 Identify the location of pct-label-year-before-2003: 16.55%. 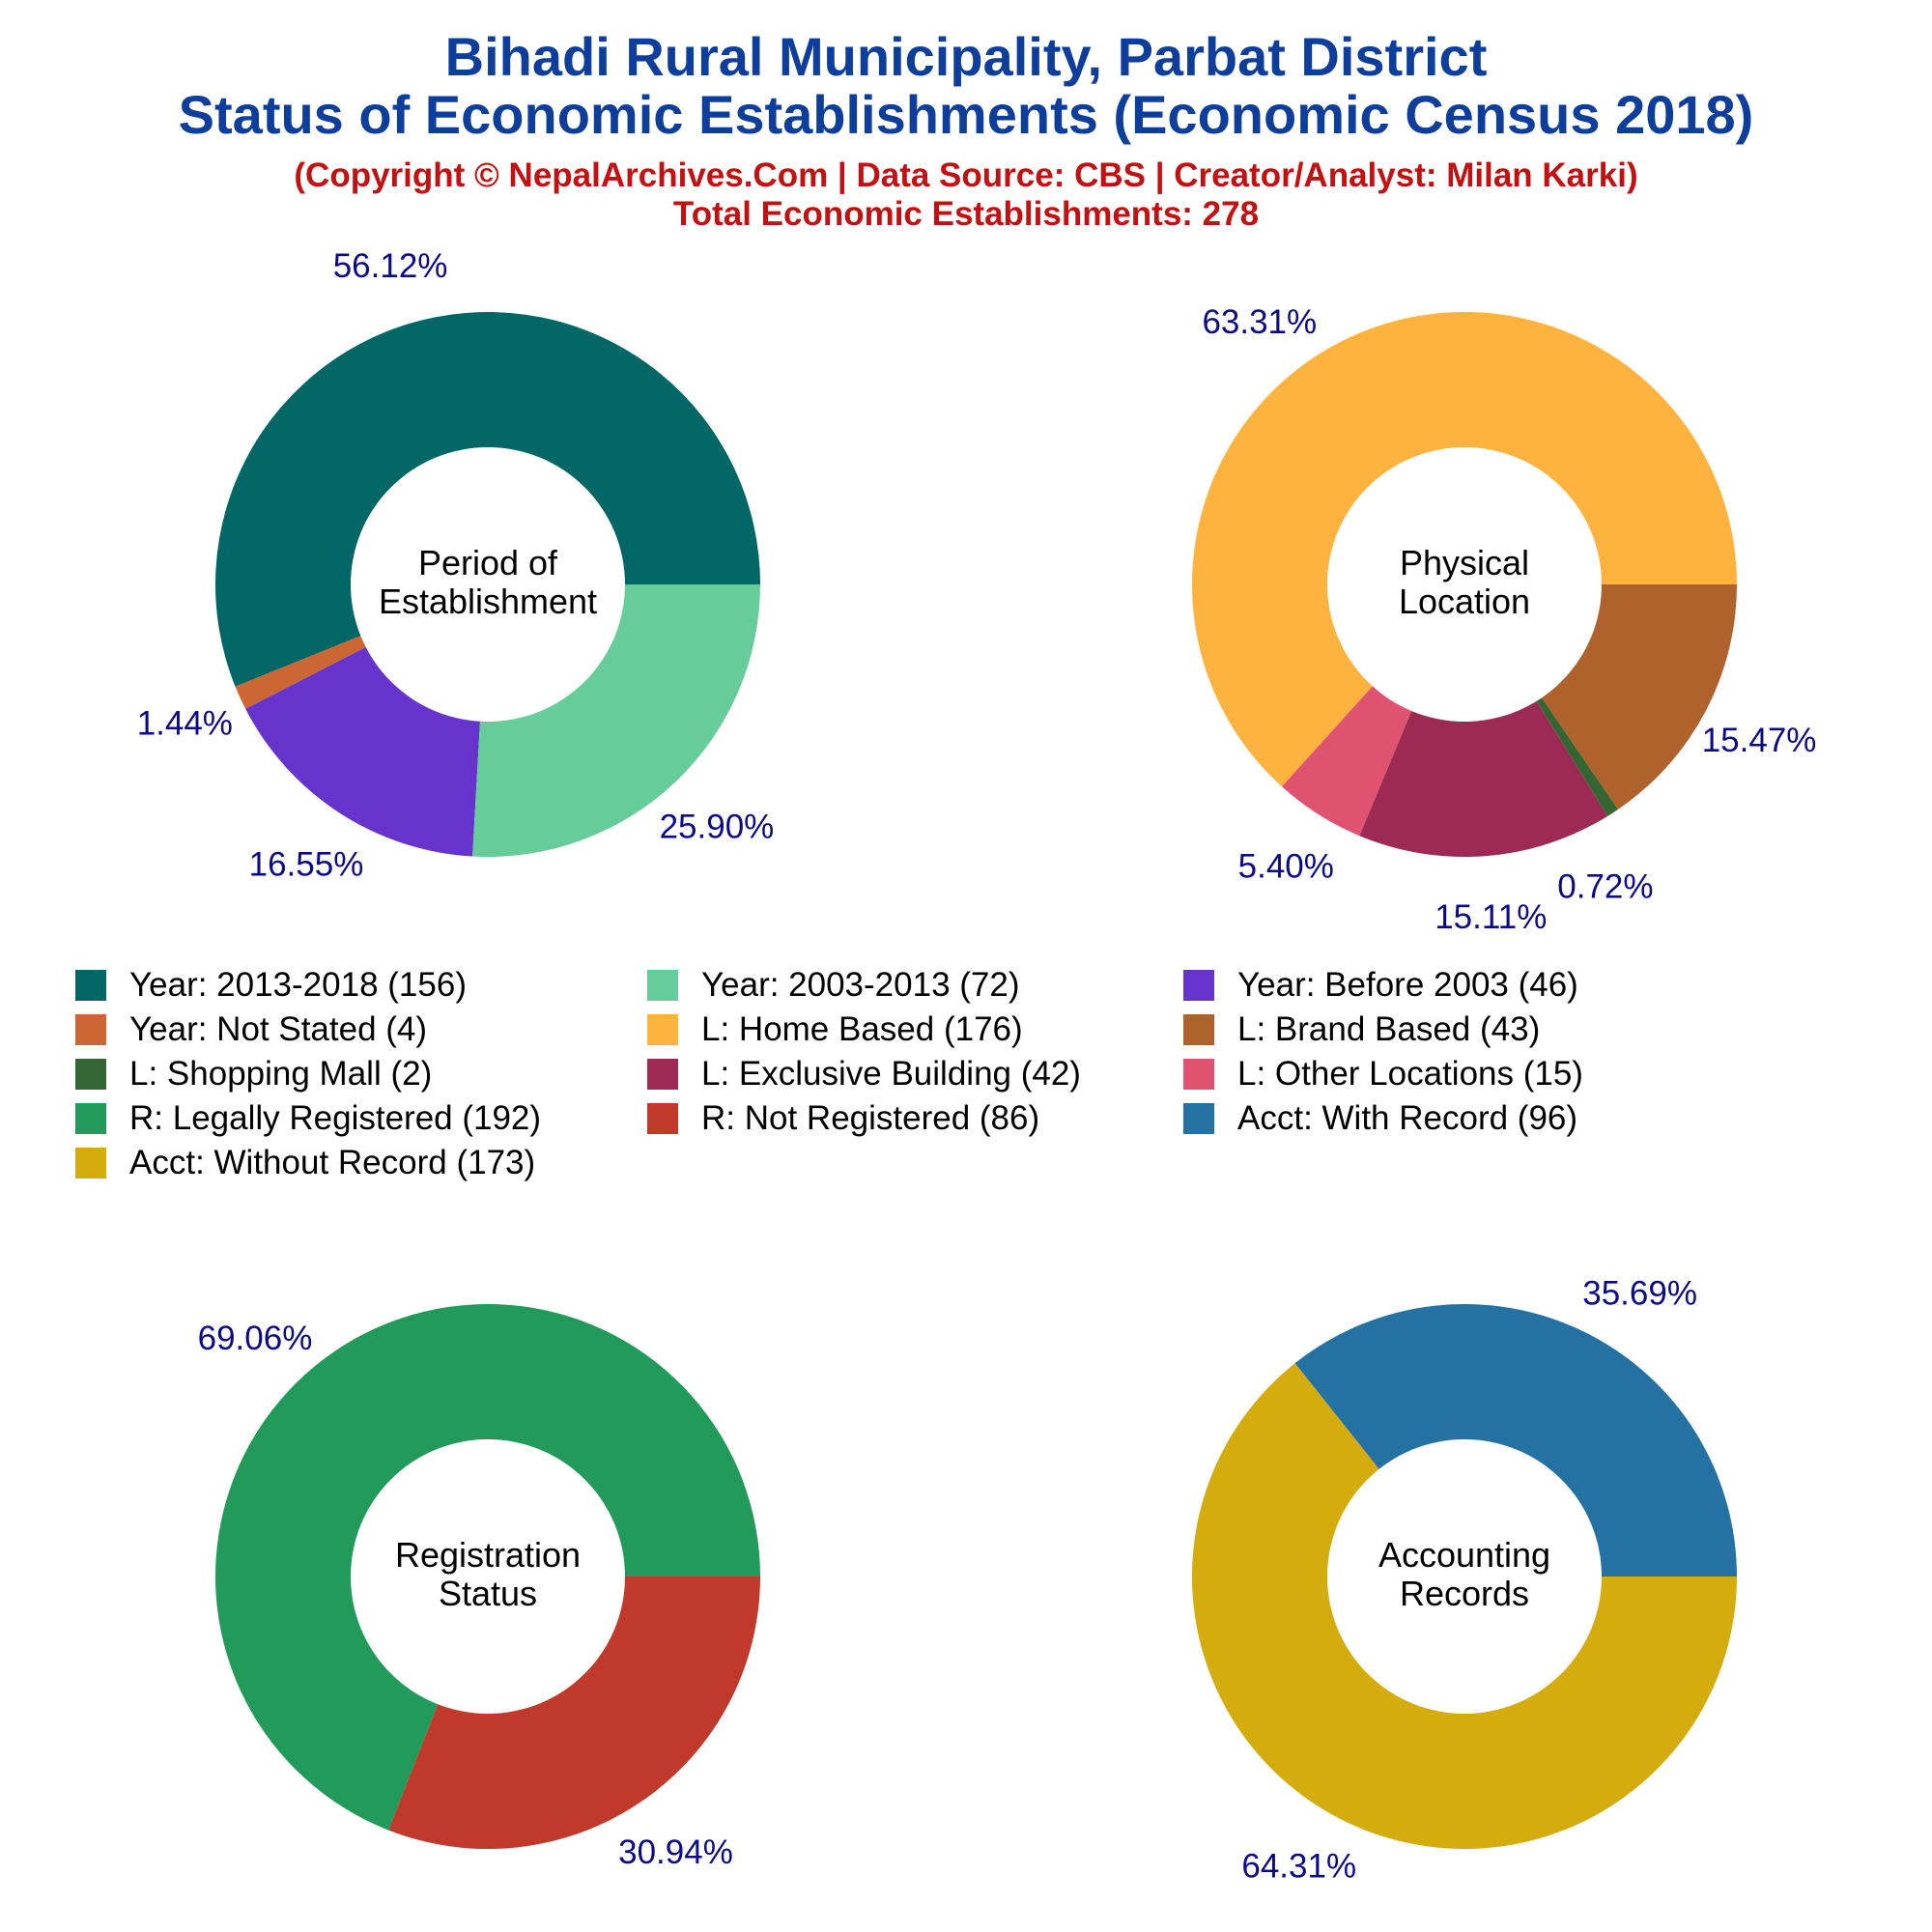
(306, 864).